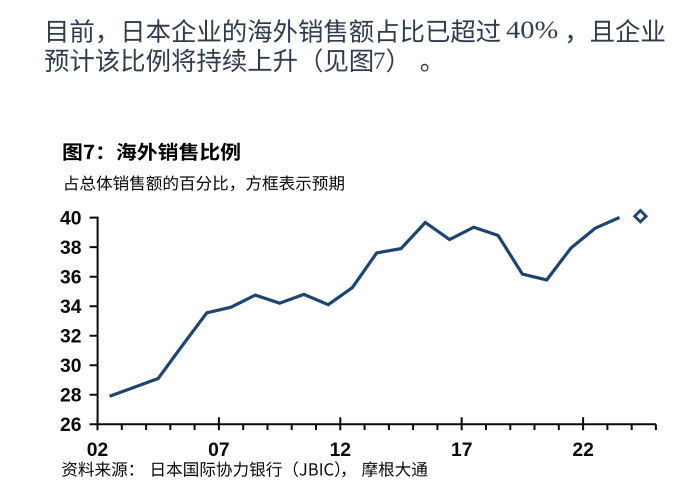 Image resolution: width=684 pixels, height=493 pixels. What do you see at coordinates (70, 218) in the screenshot?
I see `svg-text: 40` at bounding box center [70, 218].